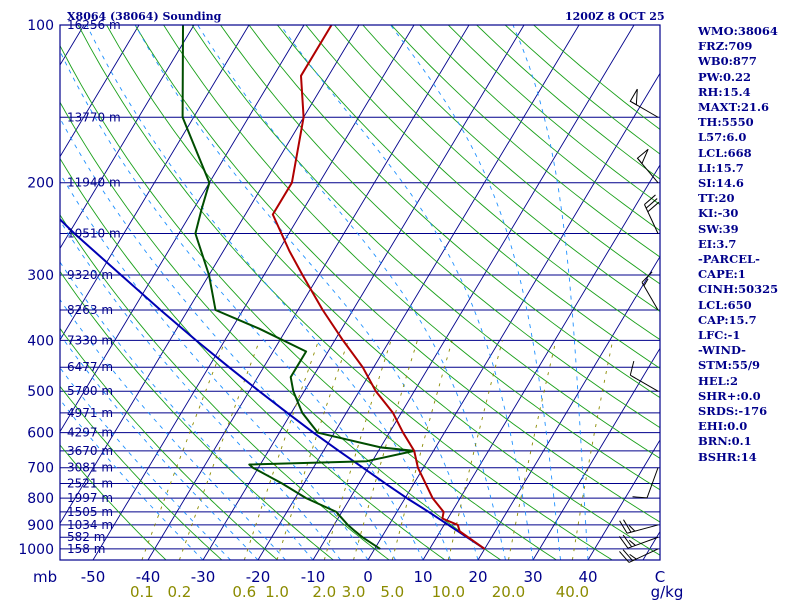  I want to click on index-item: LCL:668, so click(725, 152).